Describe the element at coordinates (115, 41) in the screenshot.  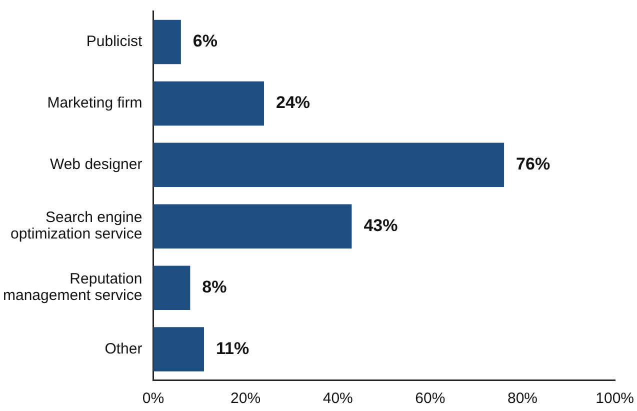
I see `y-tick-label: Publicist` at that location.